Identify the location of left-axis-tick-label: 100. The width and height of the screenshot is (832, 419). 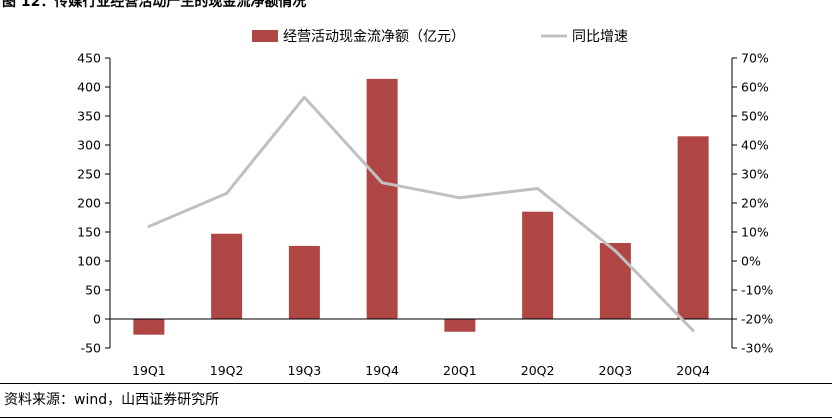
(89, 261).